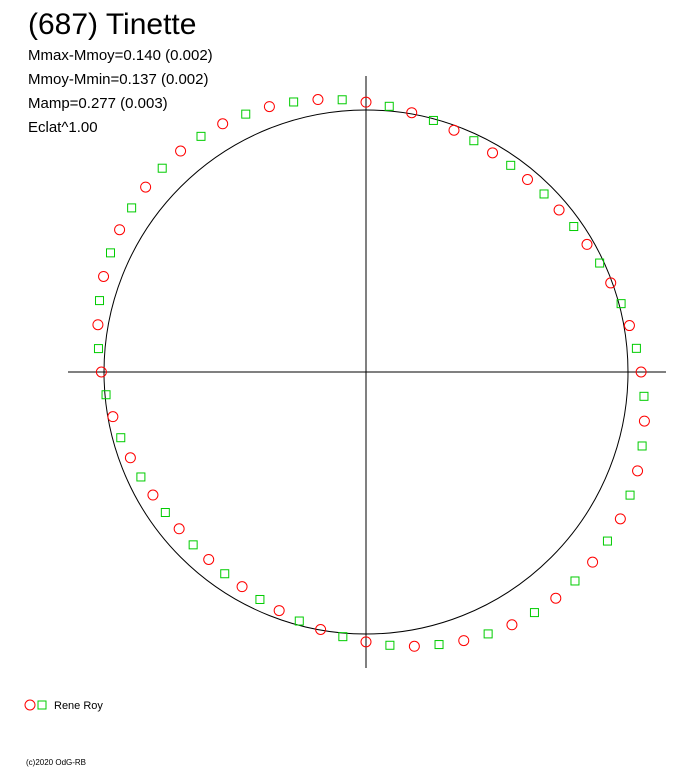 The width and height of the screenshot is (688, 768). What do you see at coordinates (63, 127) in the screenshot?
I see `stat: Eclat^1.00` at bounding box center [63, 127].